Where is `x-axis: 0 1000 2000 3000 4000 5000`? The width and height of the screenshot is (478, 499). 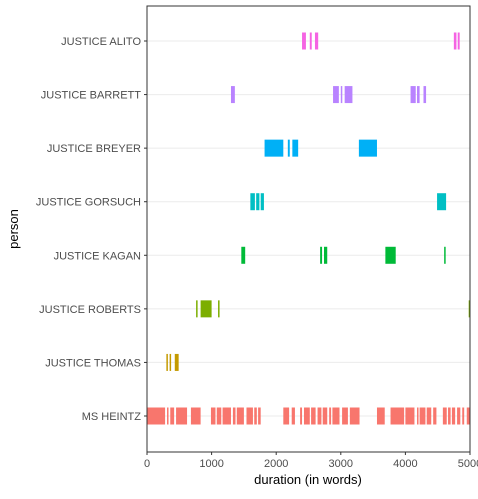 x-axis: 0 1000 2000 3000 4000 5000 is located at coordinates (311, 461).